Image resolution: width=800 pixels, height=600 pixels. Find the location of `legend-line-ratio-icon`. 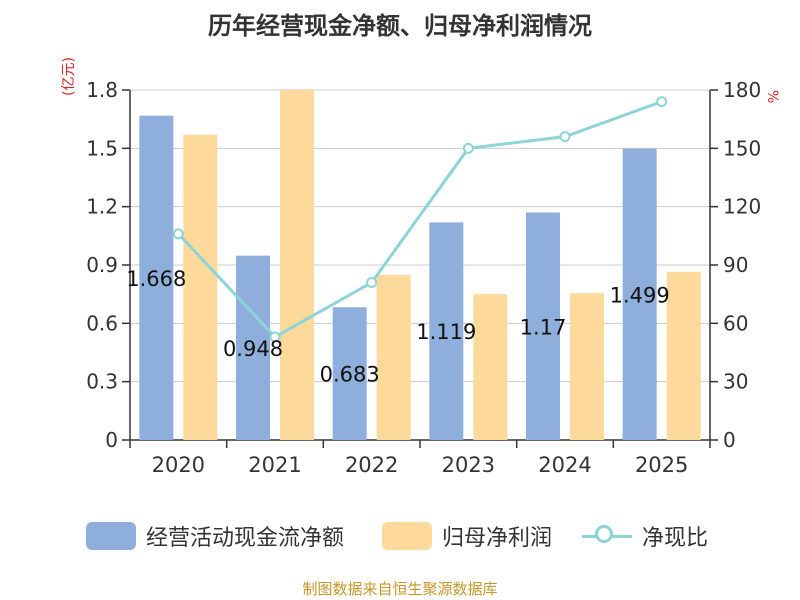

legend-line-ratio-icon is located at coordinates (607, 536).